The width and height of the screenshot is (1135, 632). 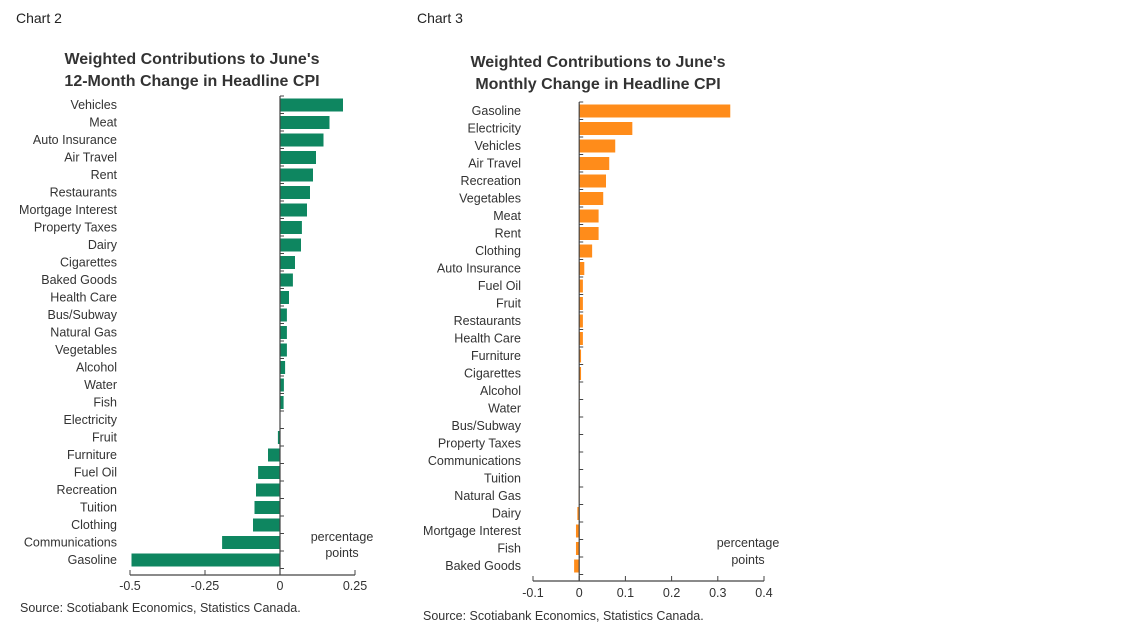 What do you see at coordinates (500, 391) in the screenshot?
I see `category-label: Alcohol` at bounding box center [500, 391].